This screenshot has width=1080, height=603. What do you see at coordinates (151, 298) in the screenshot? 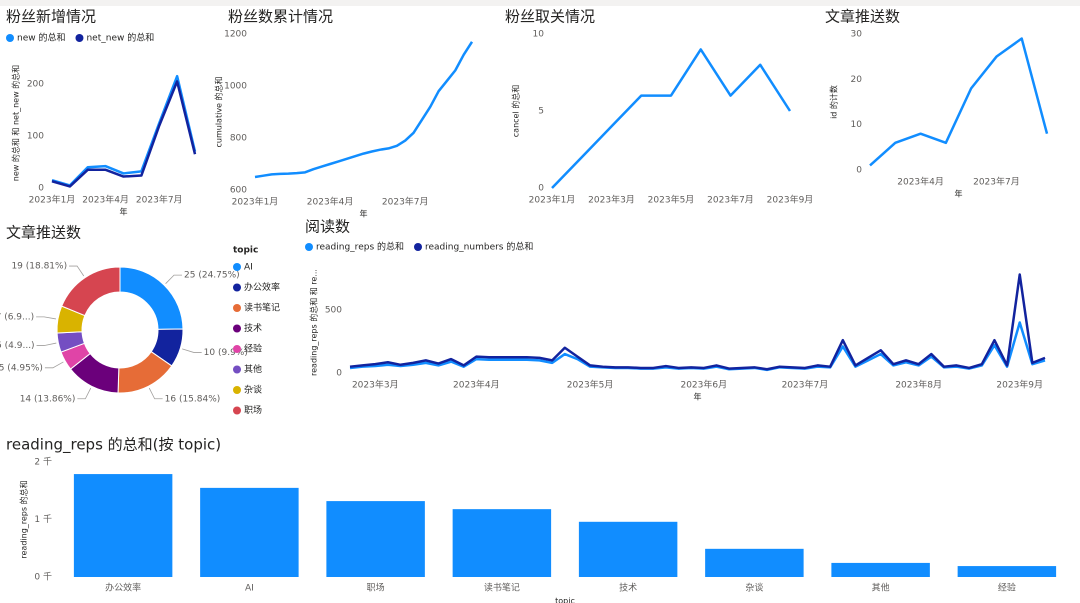
I see `donut-slice` at bounding box center [151, 298].